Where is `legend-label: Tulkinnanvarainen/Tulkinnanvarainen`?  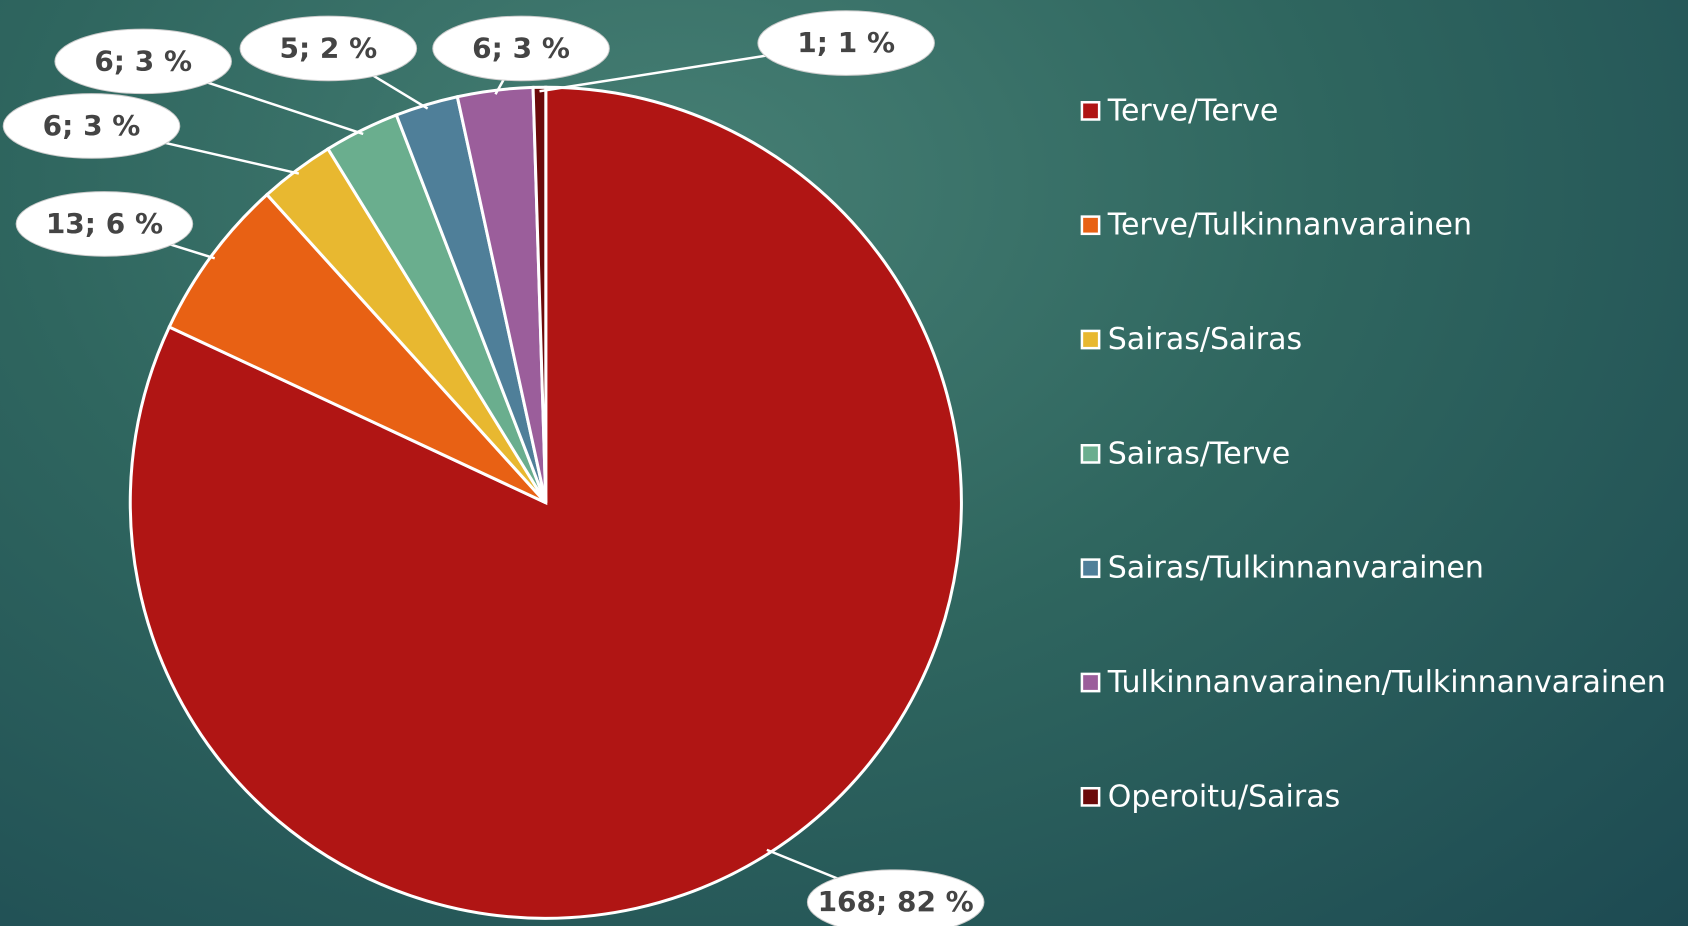 legend-label: Tulkinnanvarainen/Tulkinnanvarainen is located at coordinates (1386, 682).